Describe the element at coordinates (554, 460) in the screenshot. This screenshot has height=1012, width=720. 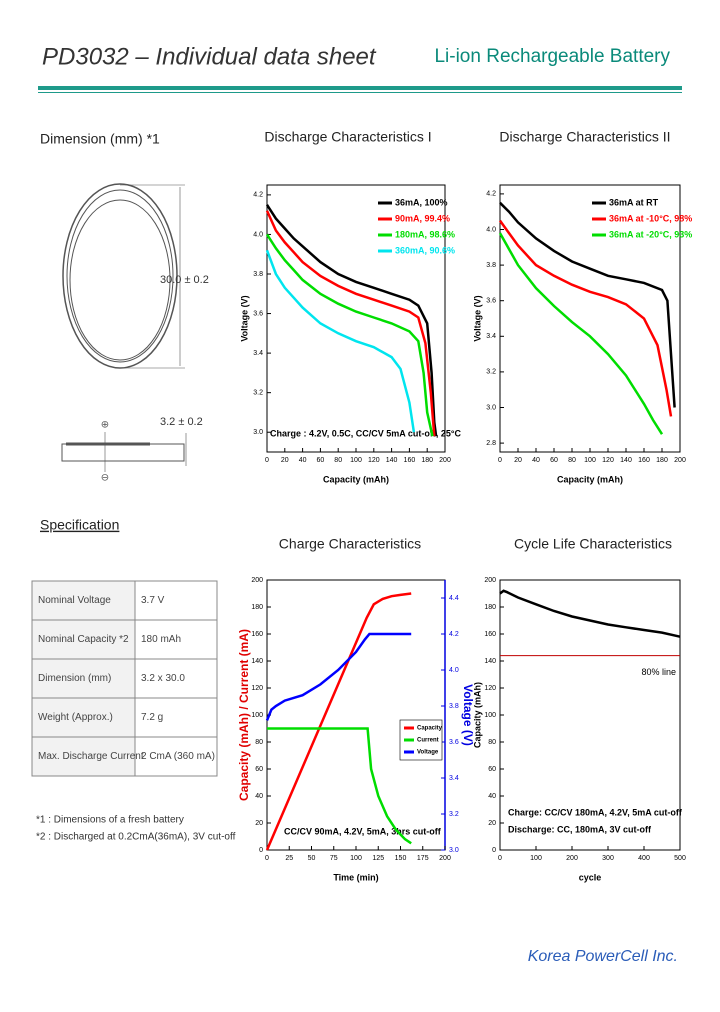
I see `x-tick-label: 60` at that location.